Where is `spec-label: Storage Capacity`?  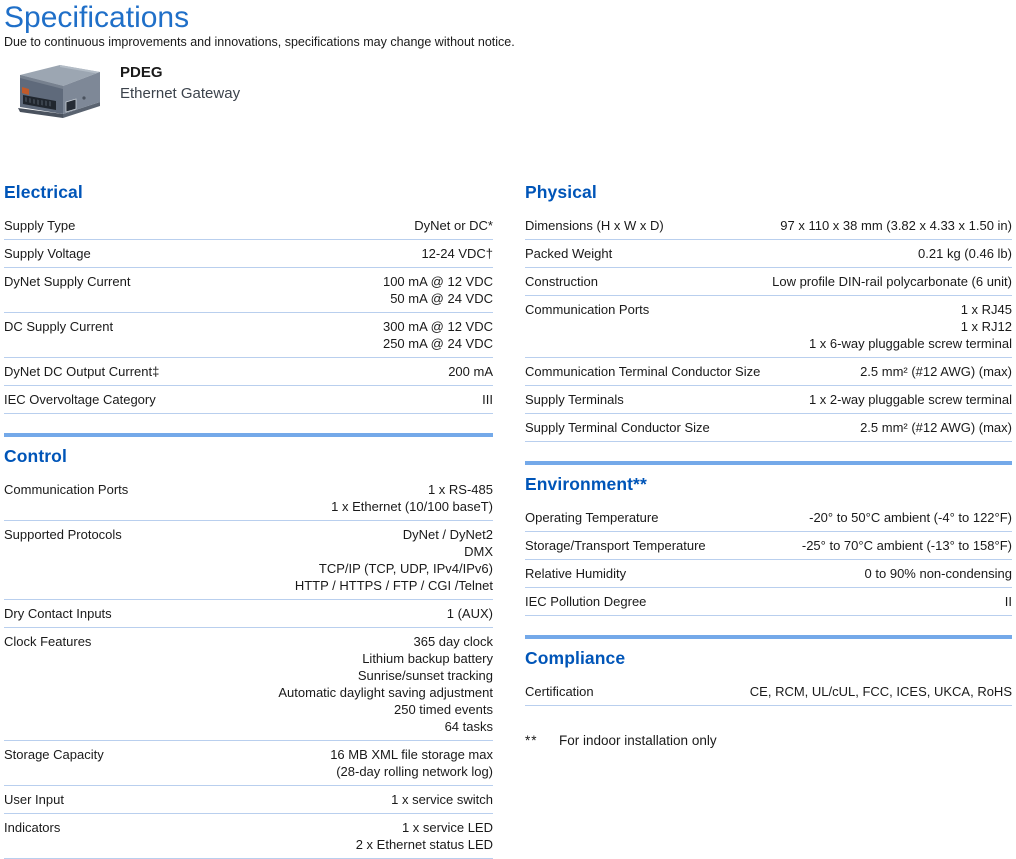 spec-label: Storage Capacity is located at coordinates (54, 754).